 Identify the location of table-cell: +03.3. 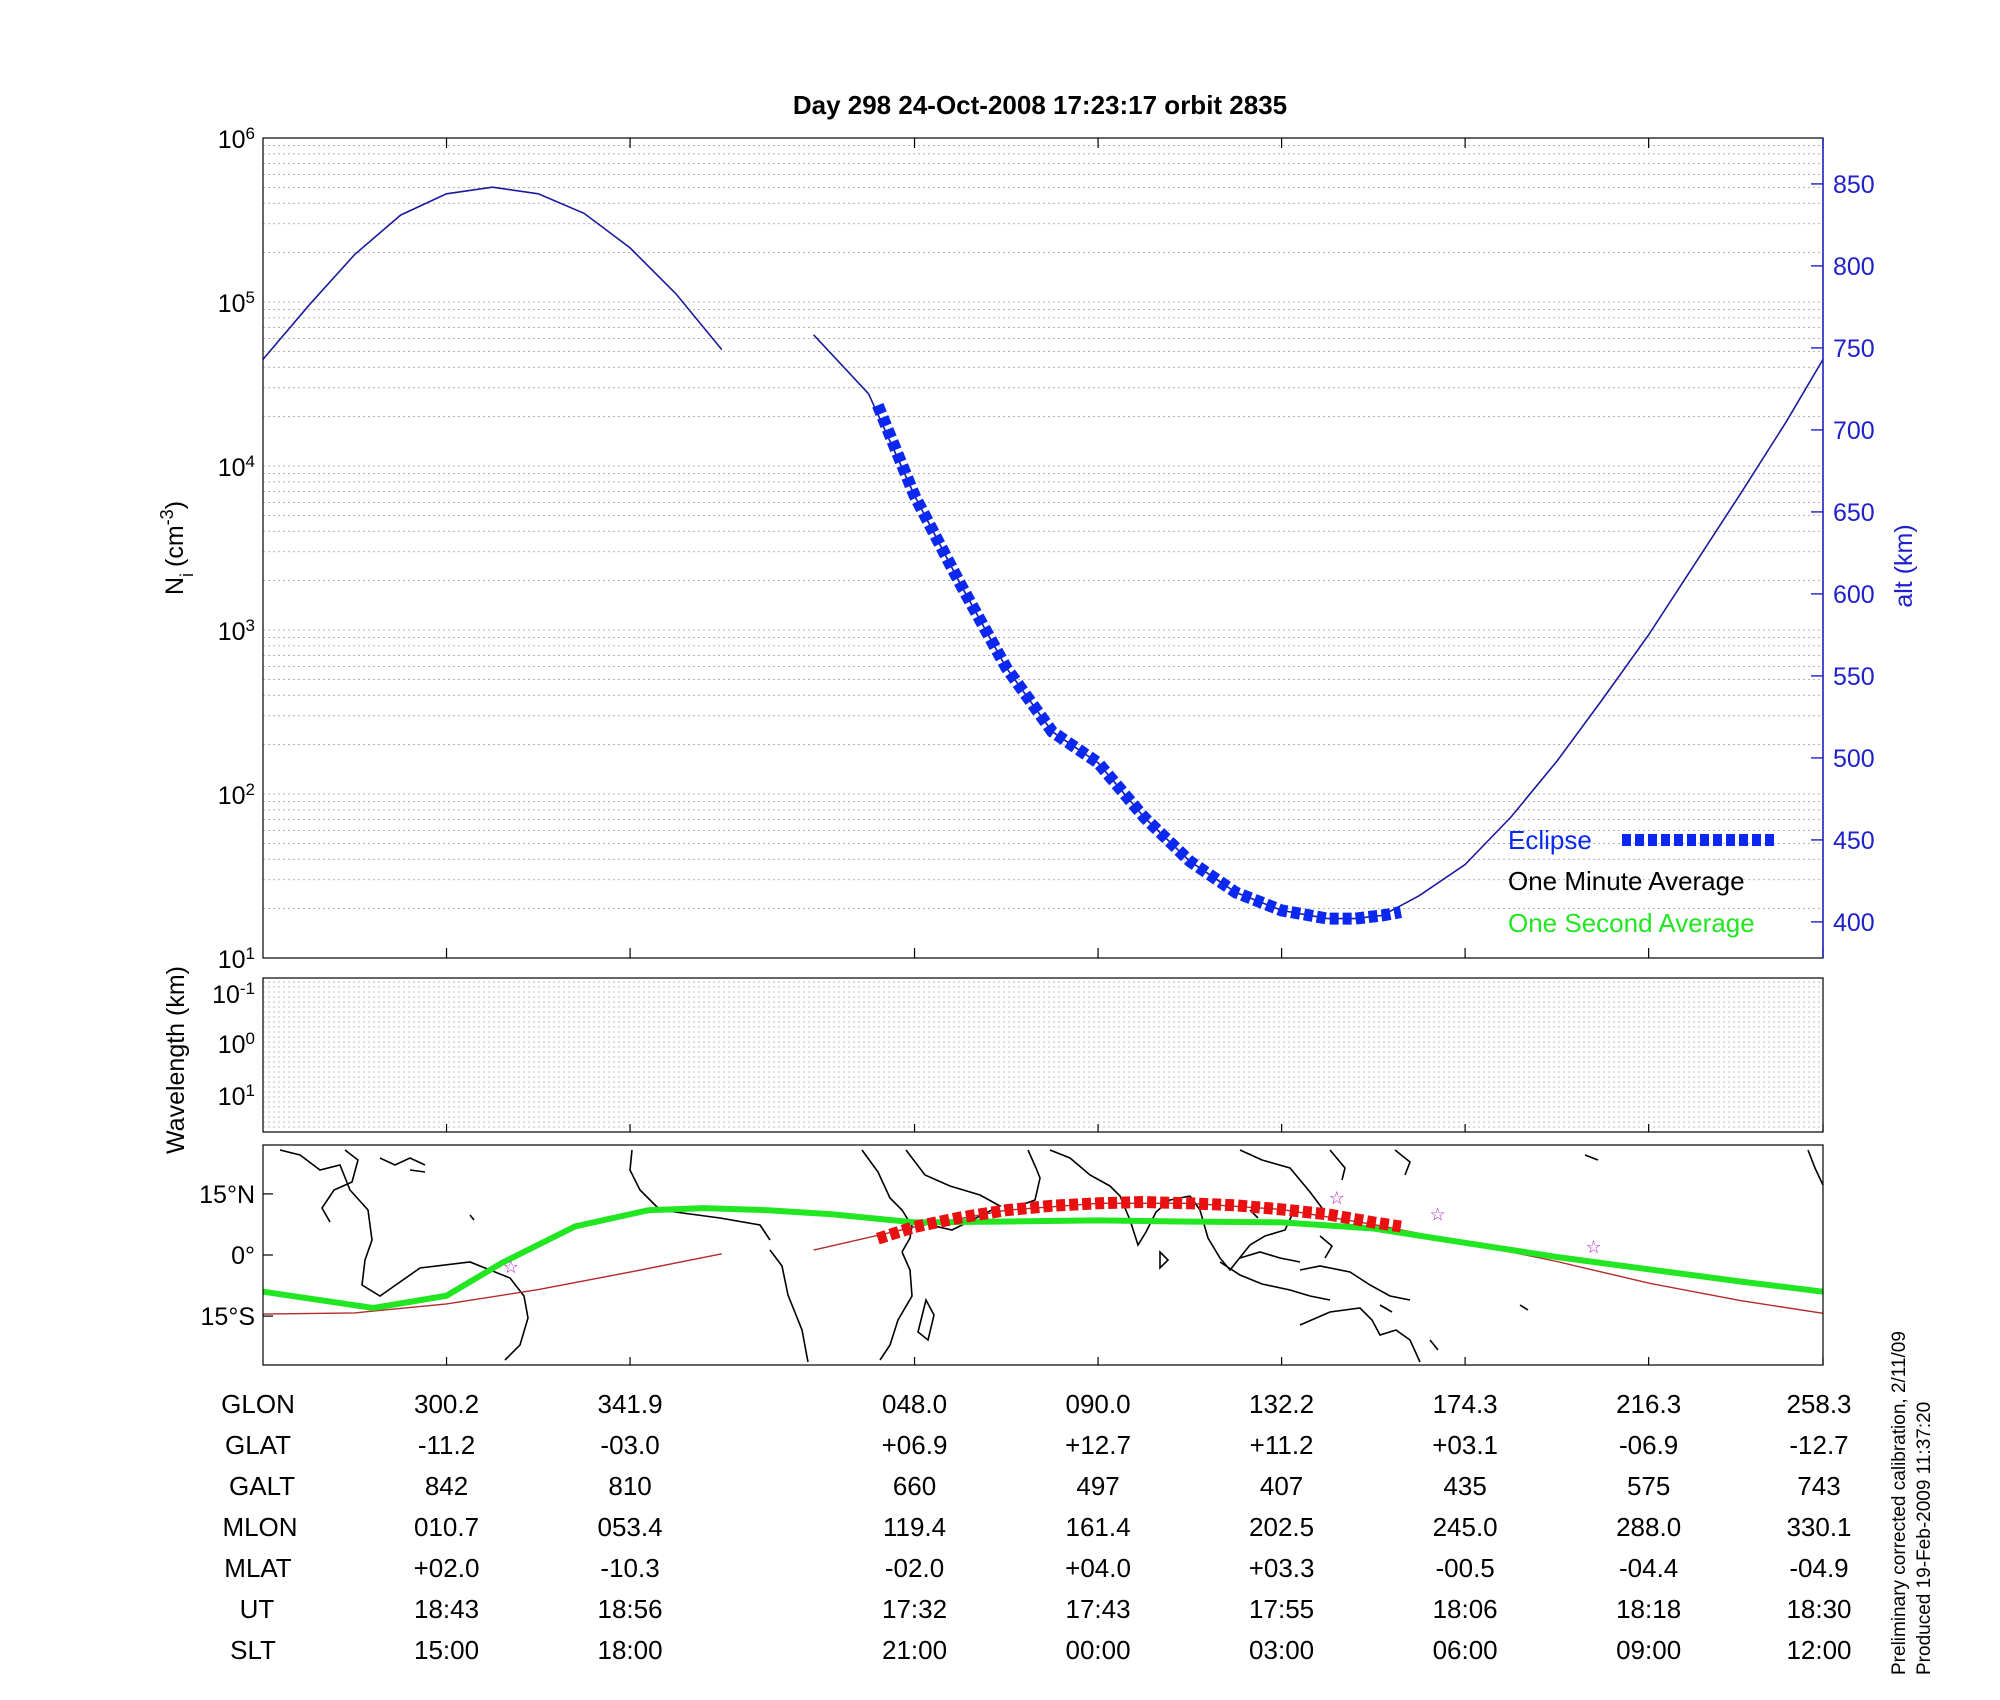
(1282, 1568).